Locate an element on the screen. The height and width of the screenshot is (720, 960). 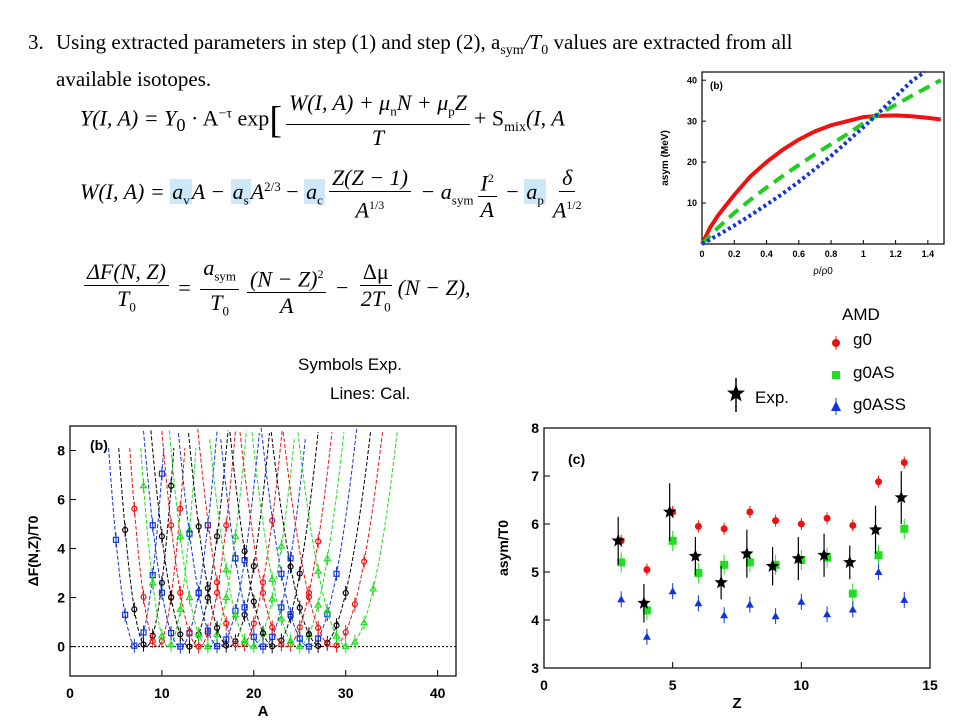
y-tick-label: 8 is located at coordinates (61, 450).